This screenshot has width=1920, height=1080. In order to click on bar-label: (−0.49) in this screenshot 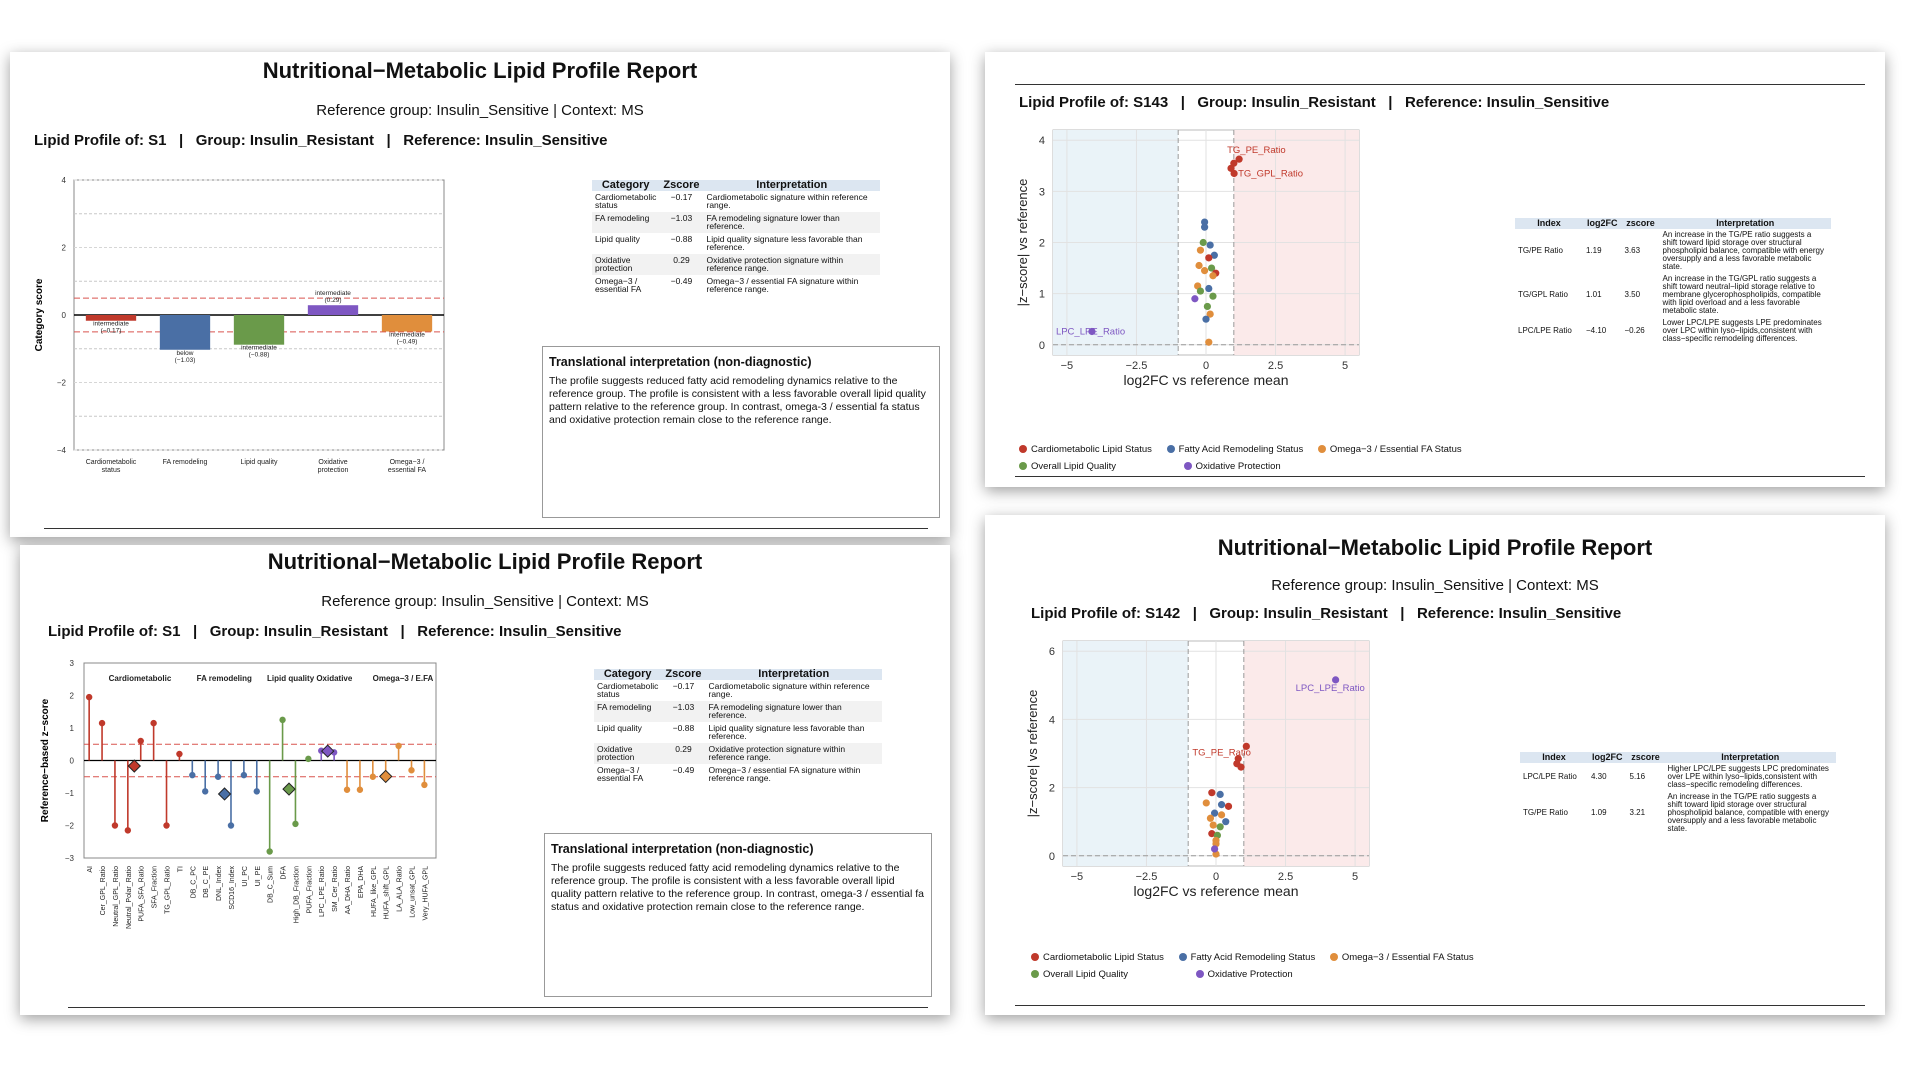, I will do `click(407, 342)`.